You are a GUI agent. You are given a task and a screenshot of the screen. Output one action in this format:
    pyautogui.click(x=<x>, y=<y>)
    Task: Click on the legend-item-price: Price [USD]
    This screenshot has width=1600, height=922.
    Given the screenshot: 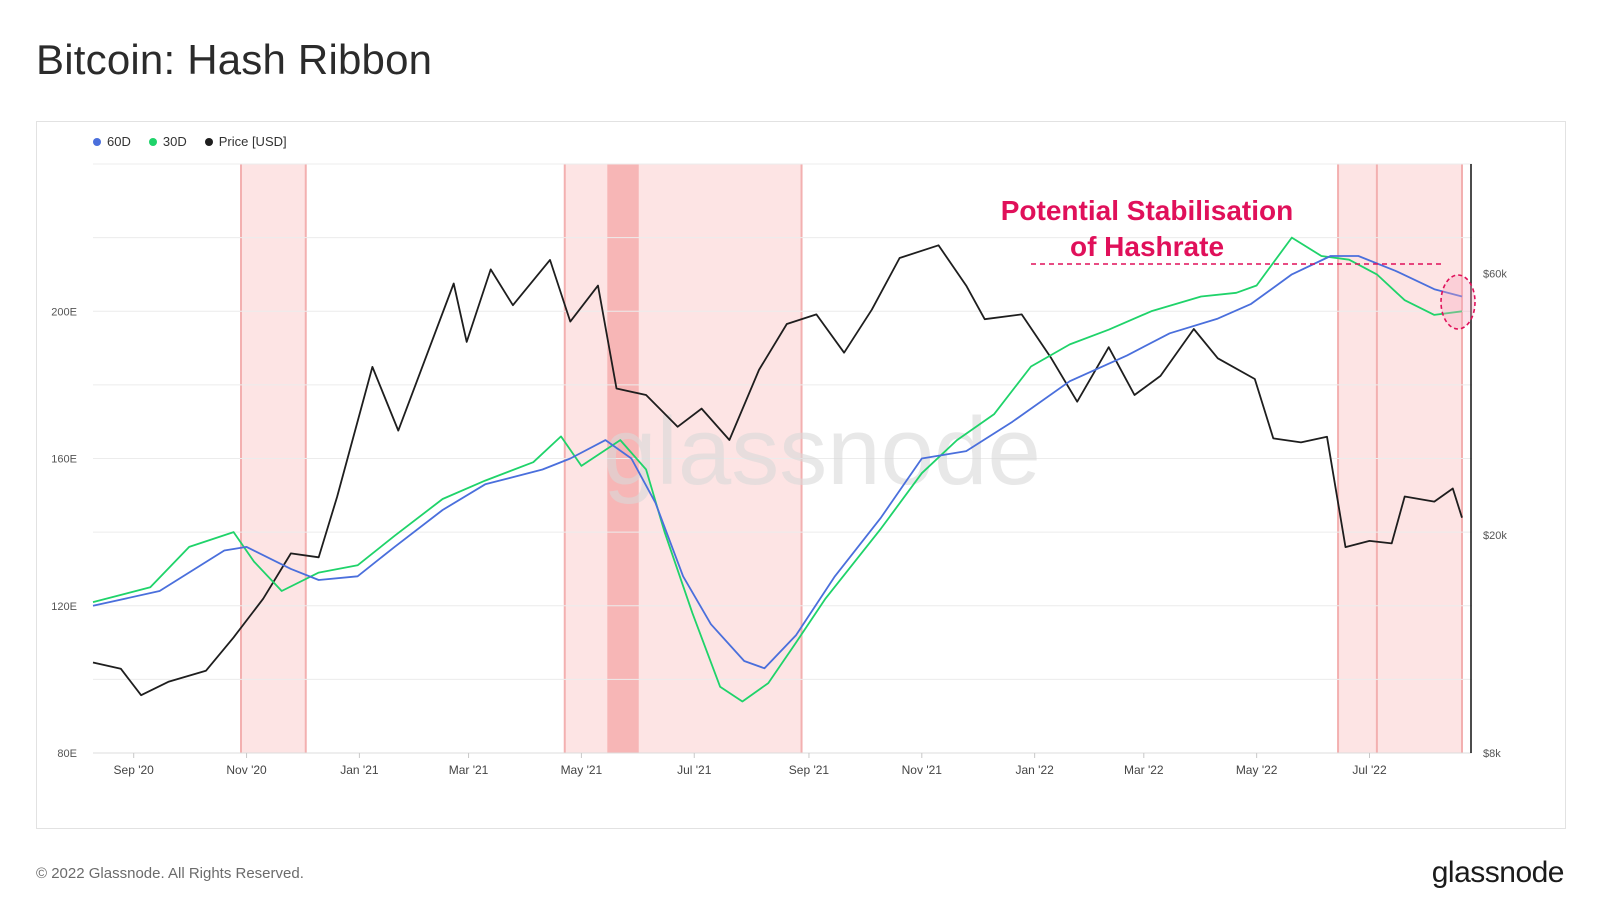 What is the action you would take?
    pyautogui.click(x=245, y=141)
    